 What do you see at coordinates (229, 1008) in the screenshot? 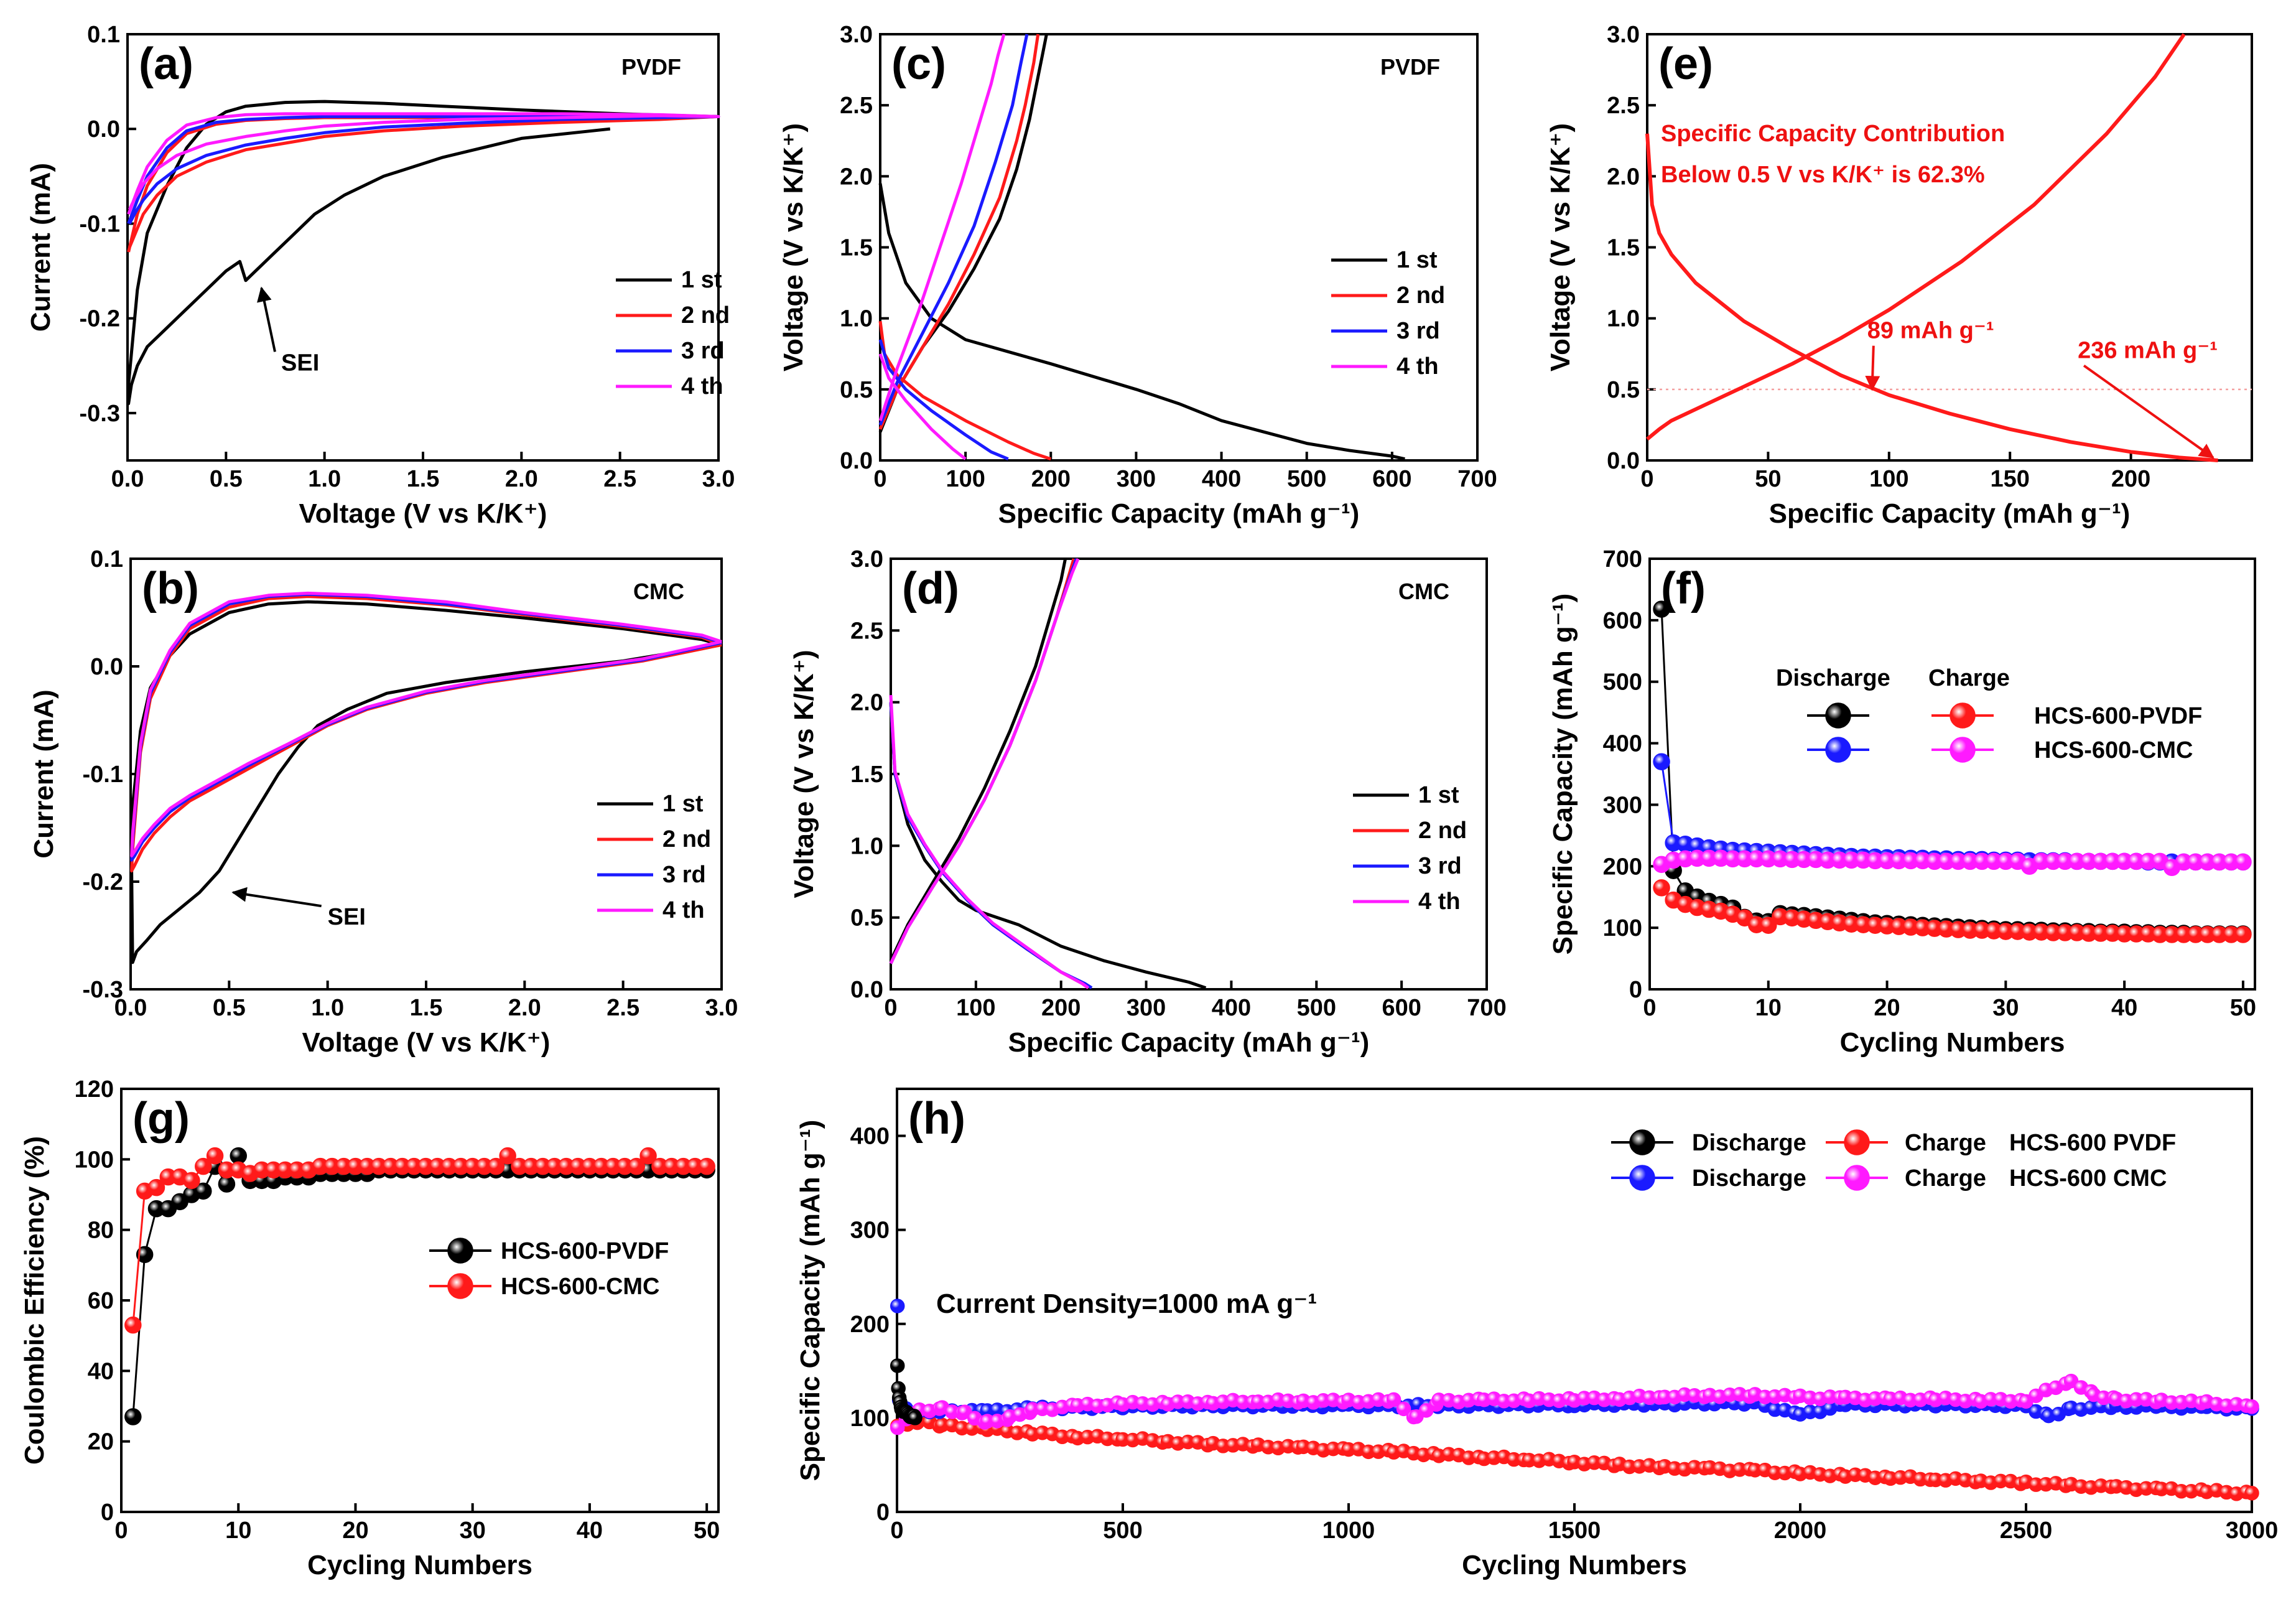
I see `x-tick-label: 0.5` at bounding box center [229, 1008].